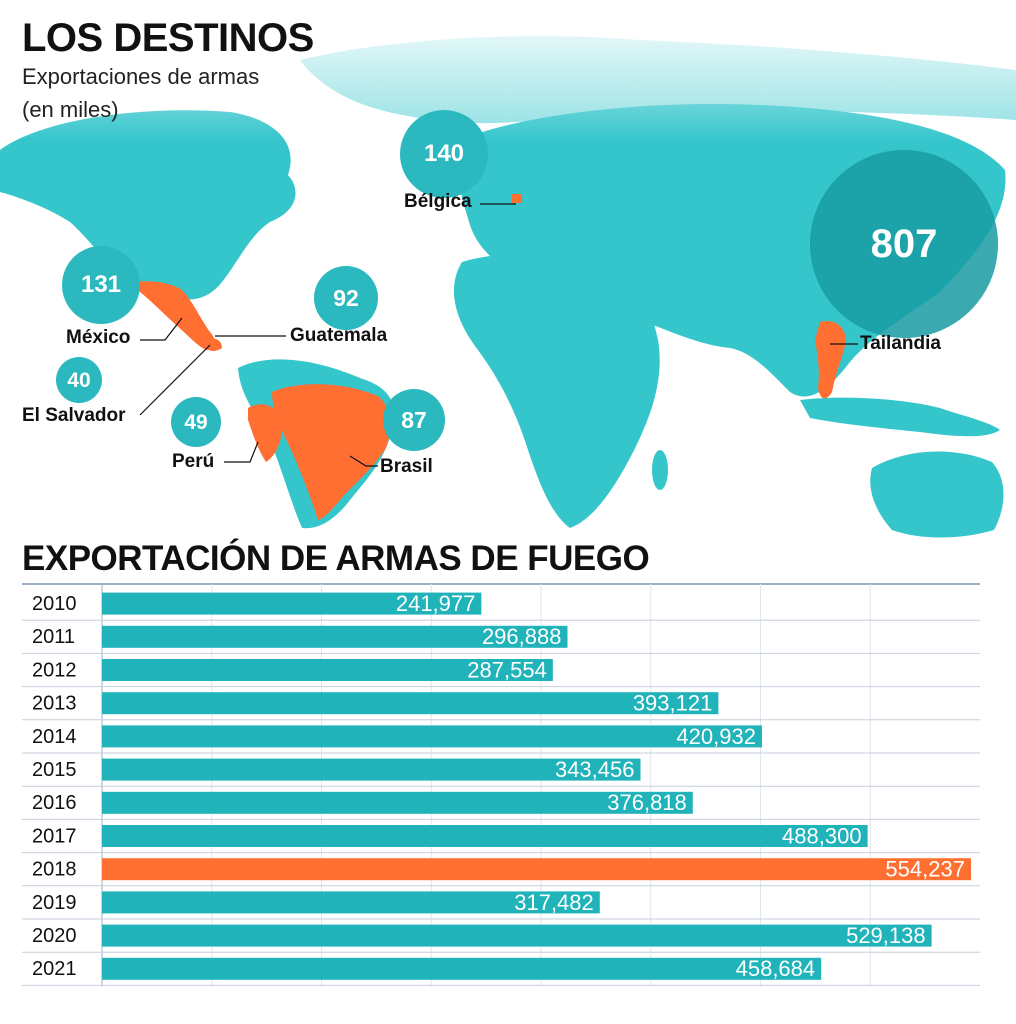 The image size is (1016, 1024). Describe the element at coordinates (54, 936) in the screenshot. I see `year-label-2020: 2020` at that location.